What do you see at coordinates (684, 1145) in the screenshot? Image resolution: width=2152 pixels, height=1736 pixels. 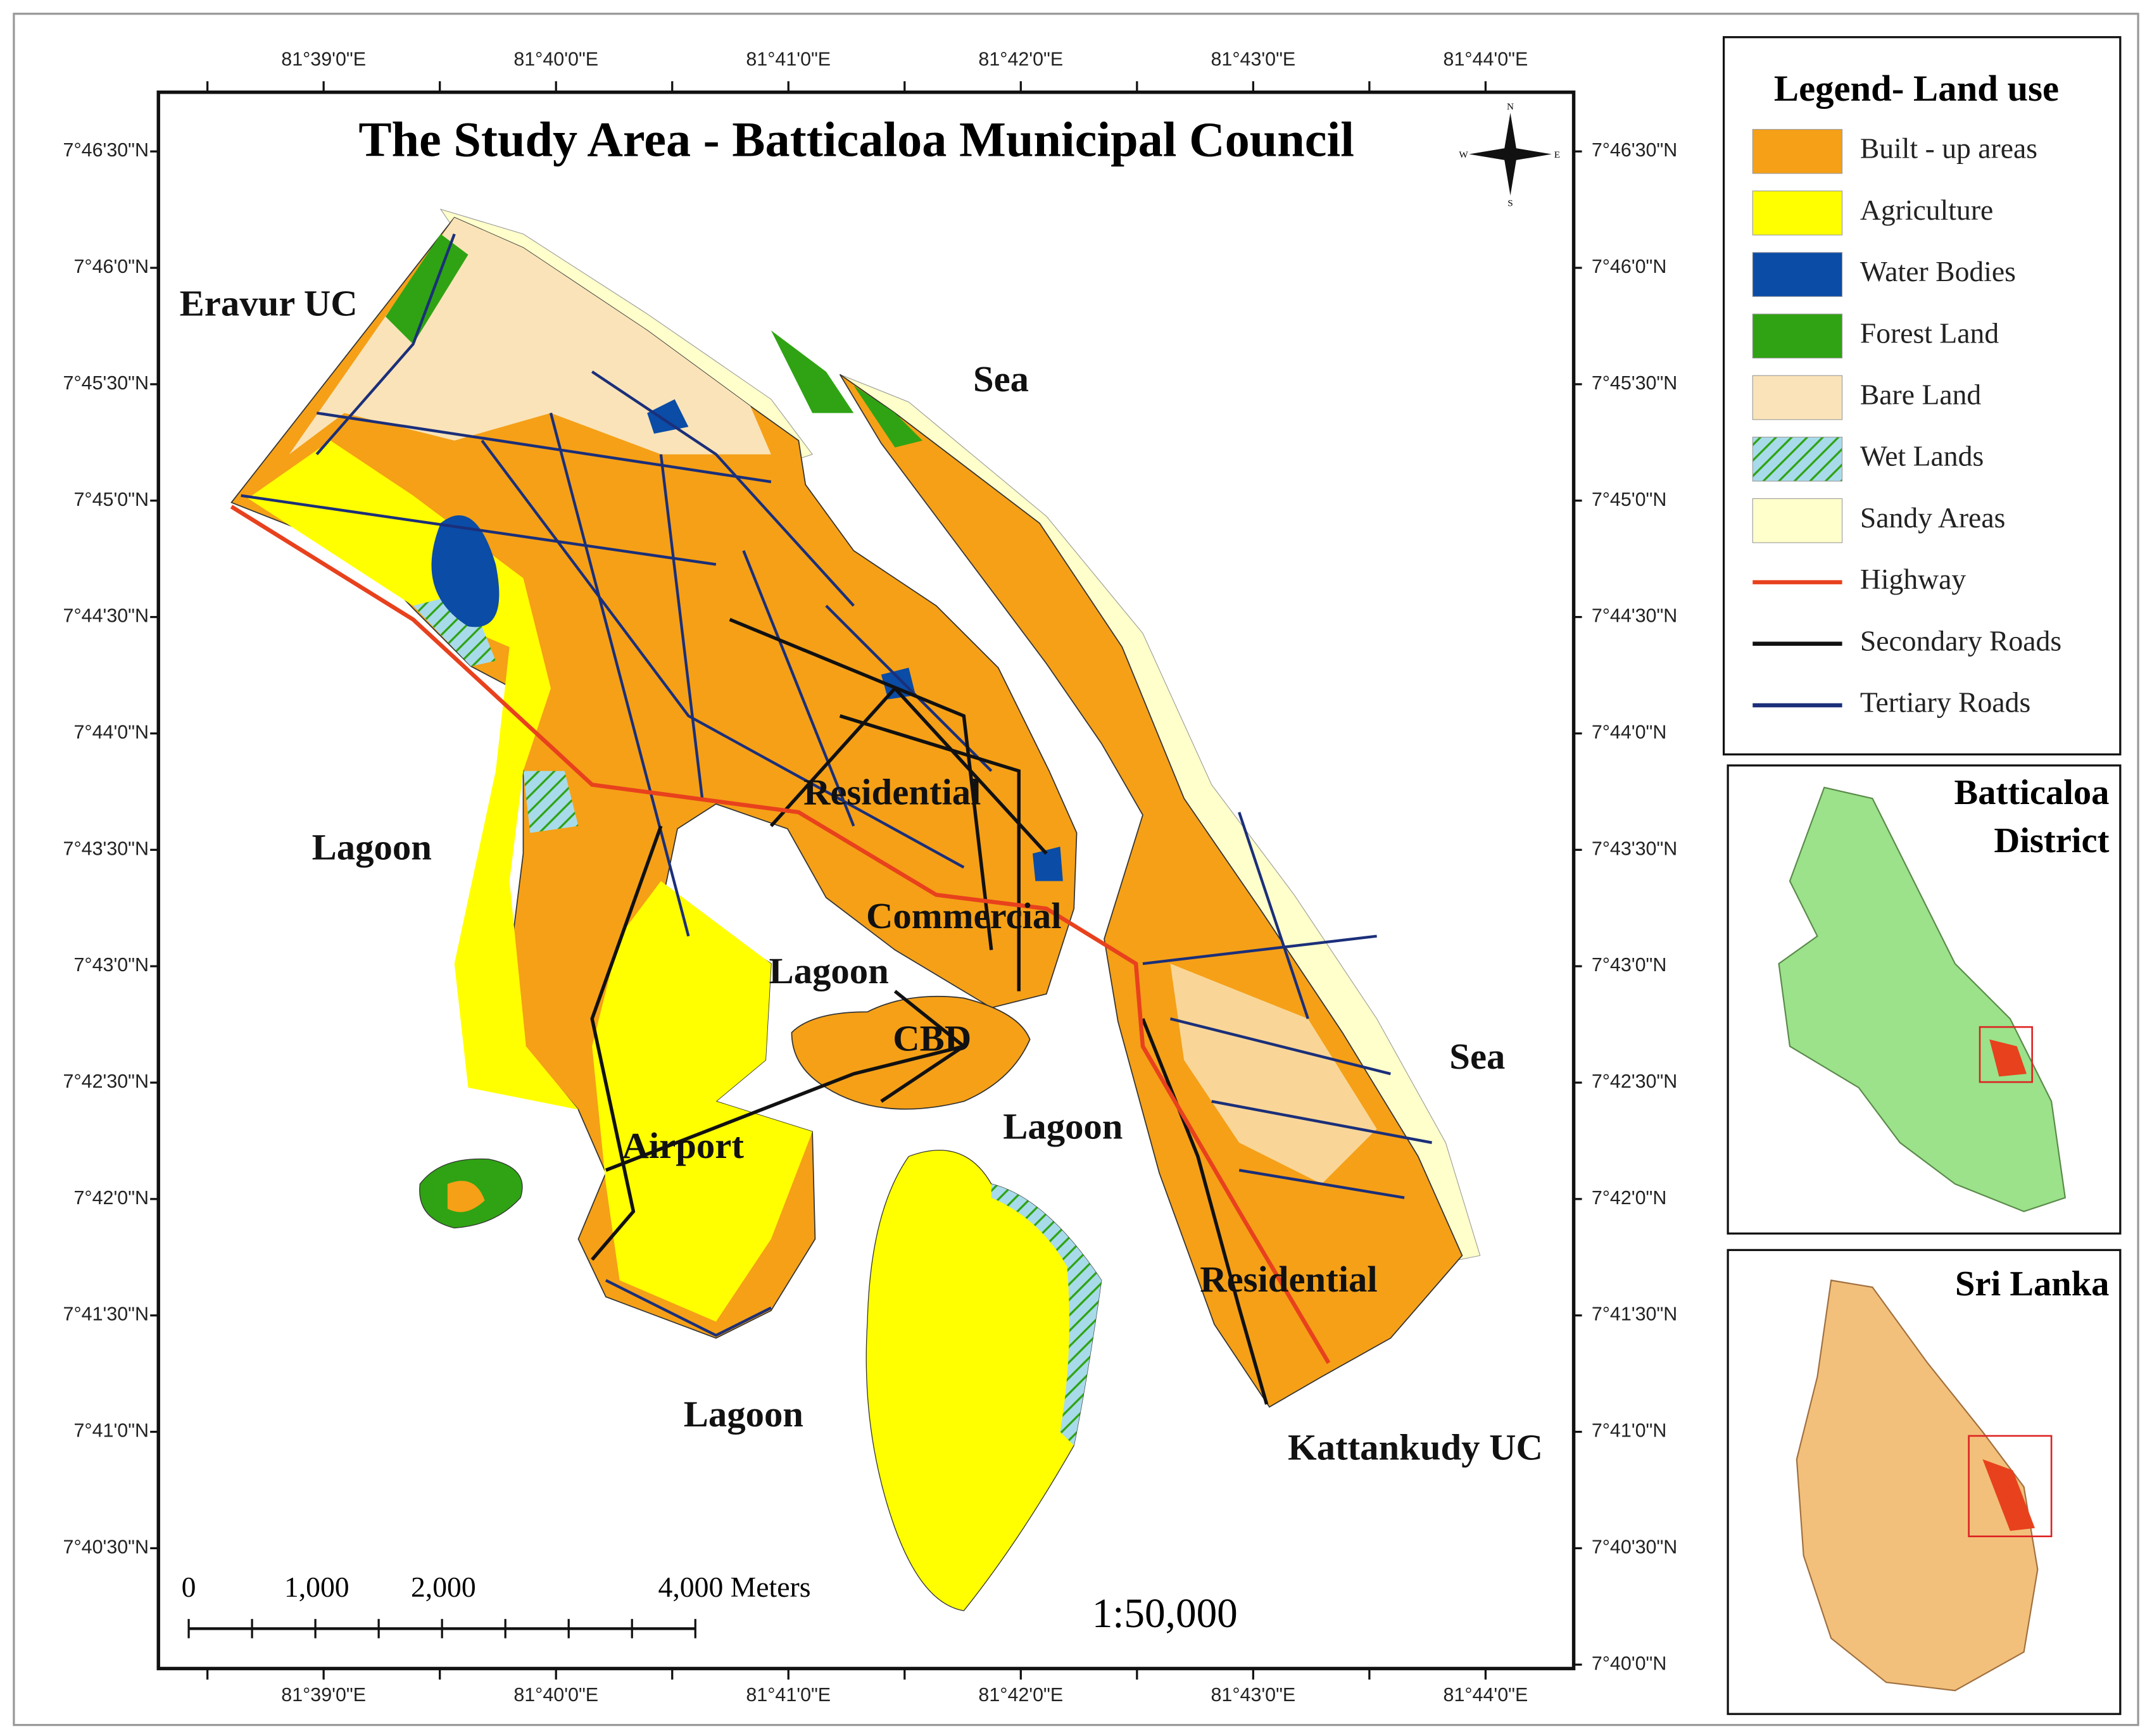 I see `place-label: Airport` at bounding box center [684, 1145].